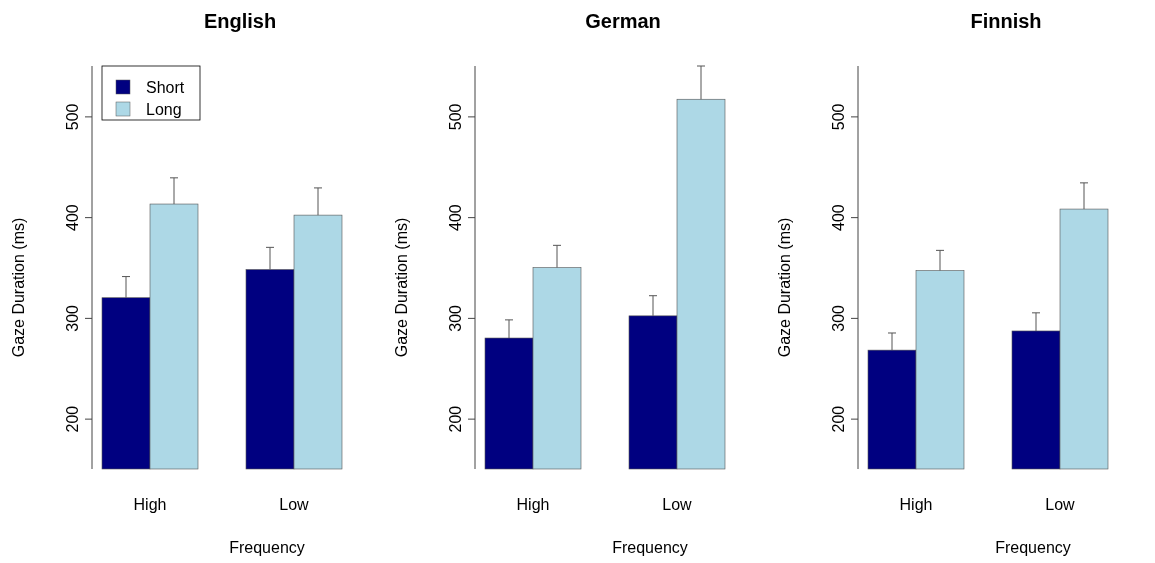 The image size is (1155, 563). I want to click on chart-title: Finnish, so click(1006, 21).